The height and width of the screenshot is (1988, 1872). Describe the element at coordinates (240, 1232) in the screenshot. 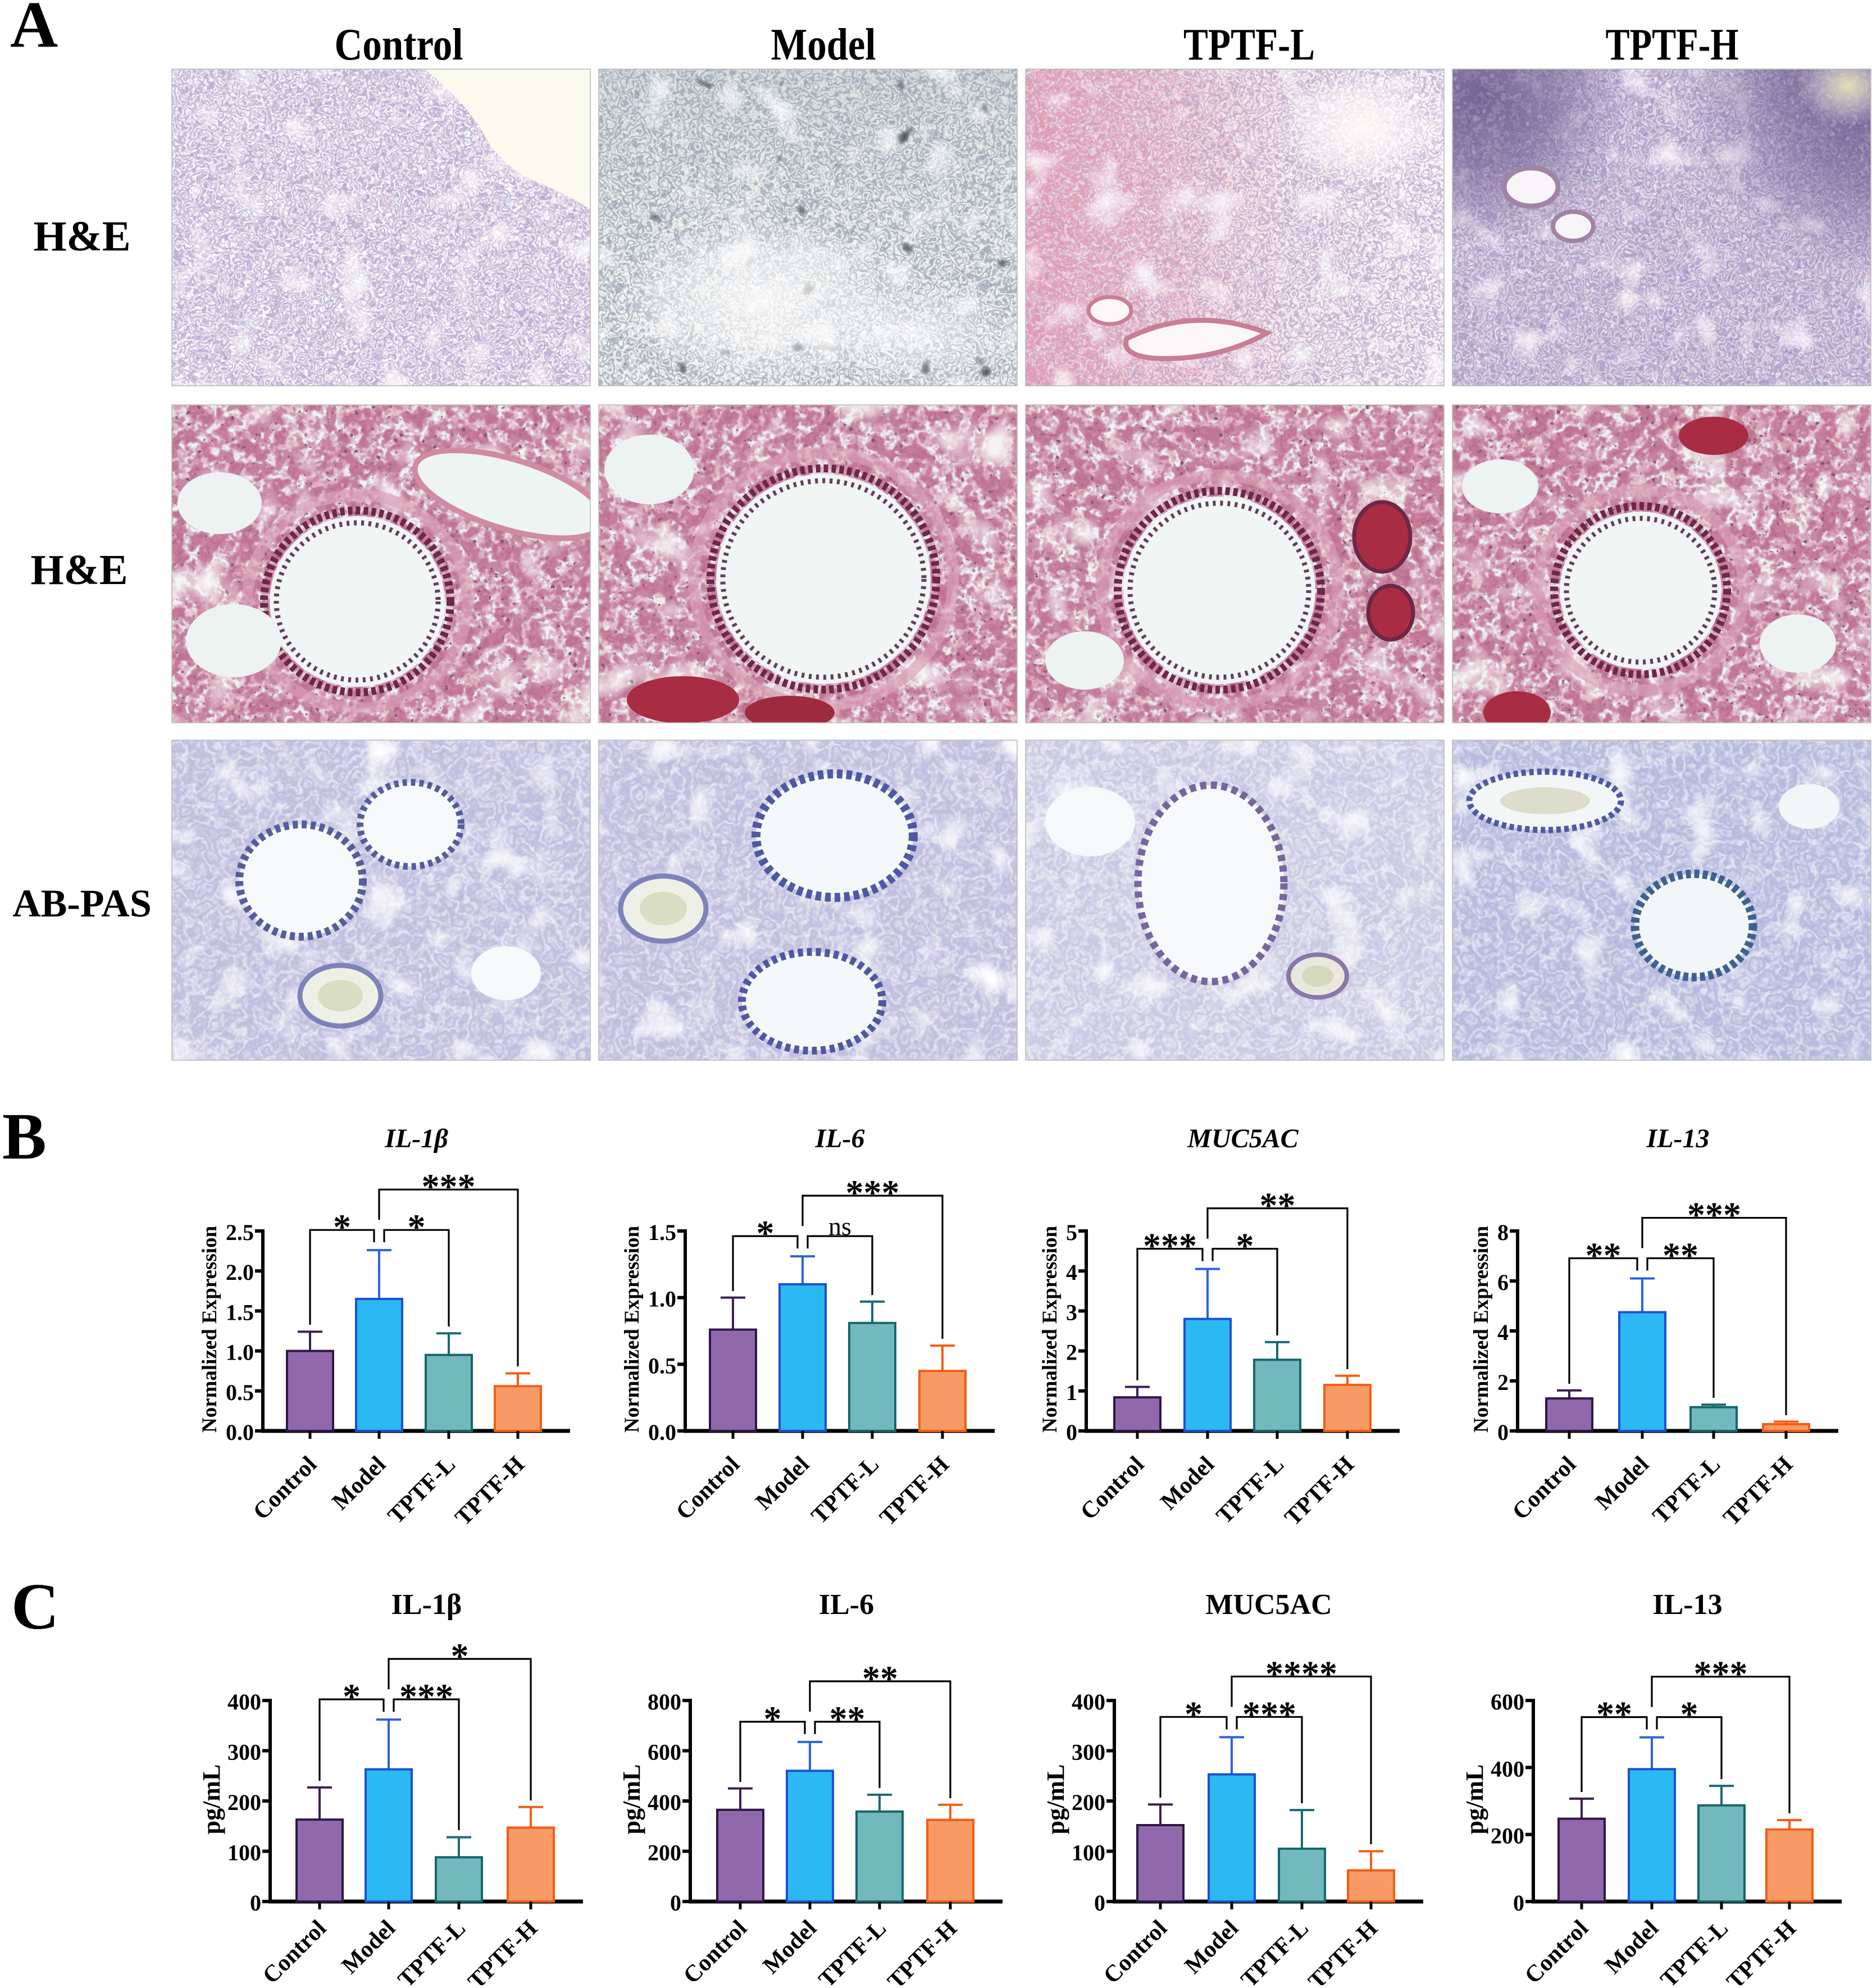

I see `svg-text: 2.5` at that location.